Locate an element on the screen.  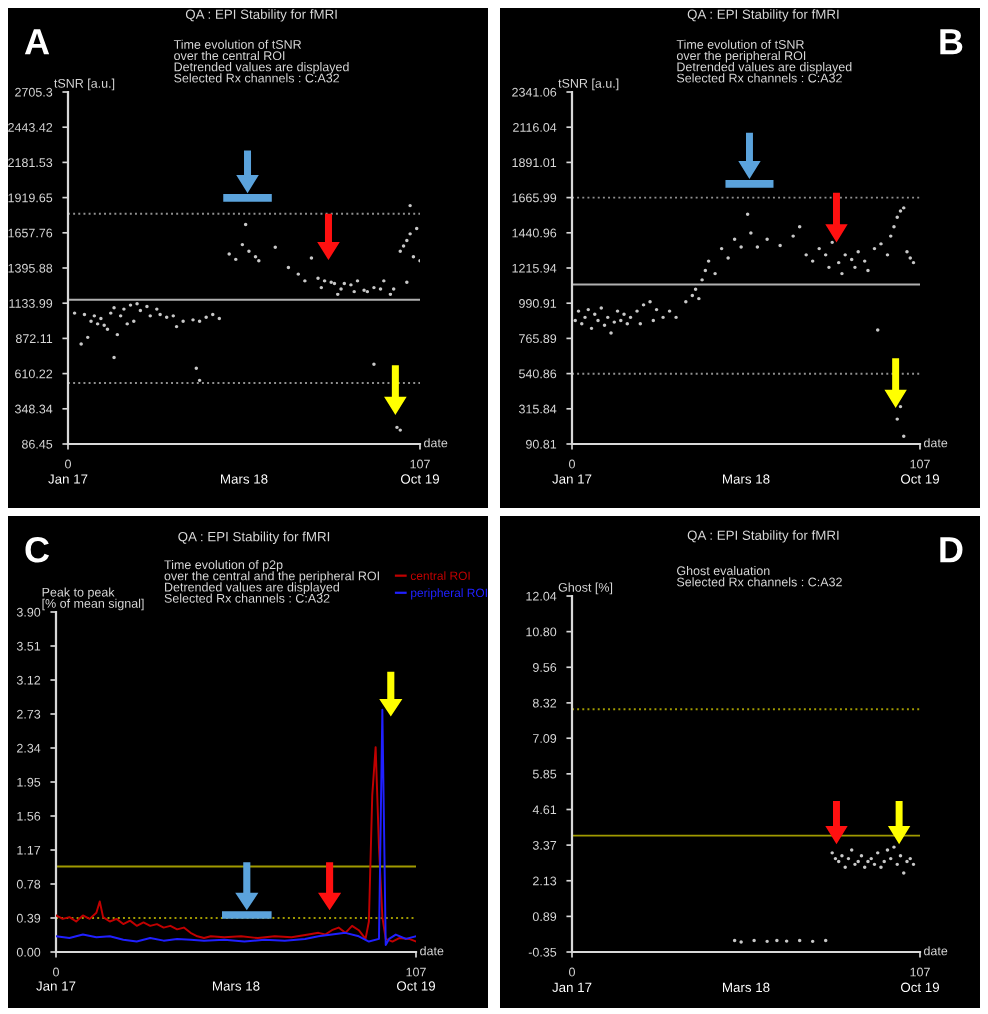
text: D is located at coordinates (951, 550).